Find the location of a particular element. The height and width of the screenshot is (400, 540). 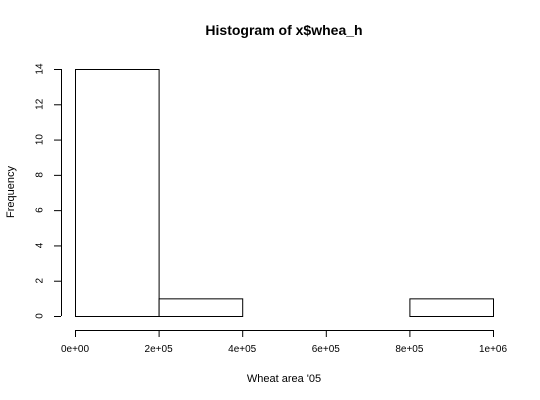

y-tick-label: 4 is located at coordinates (40, 245).